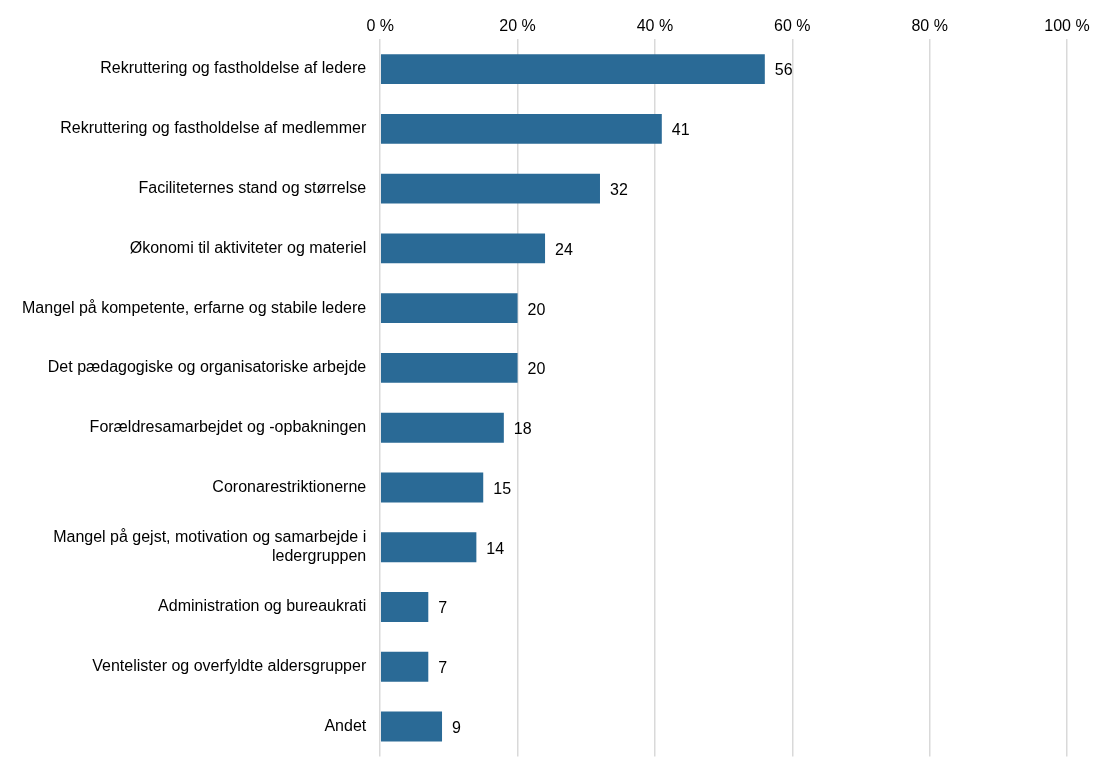 The image size is (1095, 780). What do you see at coordinates (228, 427) in the screenshot?
I see `y-tick-label: Forældresamarbejdet og -opbakningen` at bounding box center [228, 427].